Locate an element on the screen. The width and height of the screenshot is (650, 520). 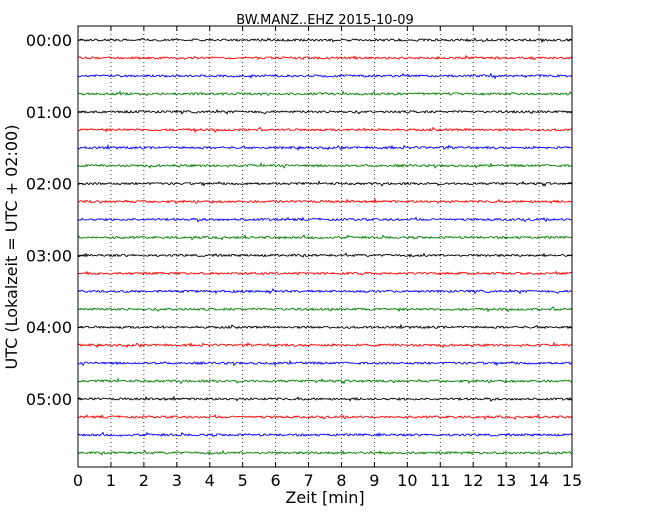
y-tick-label-3: 03:00 is located at coordinates (49, 255).